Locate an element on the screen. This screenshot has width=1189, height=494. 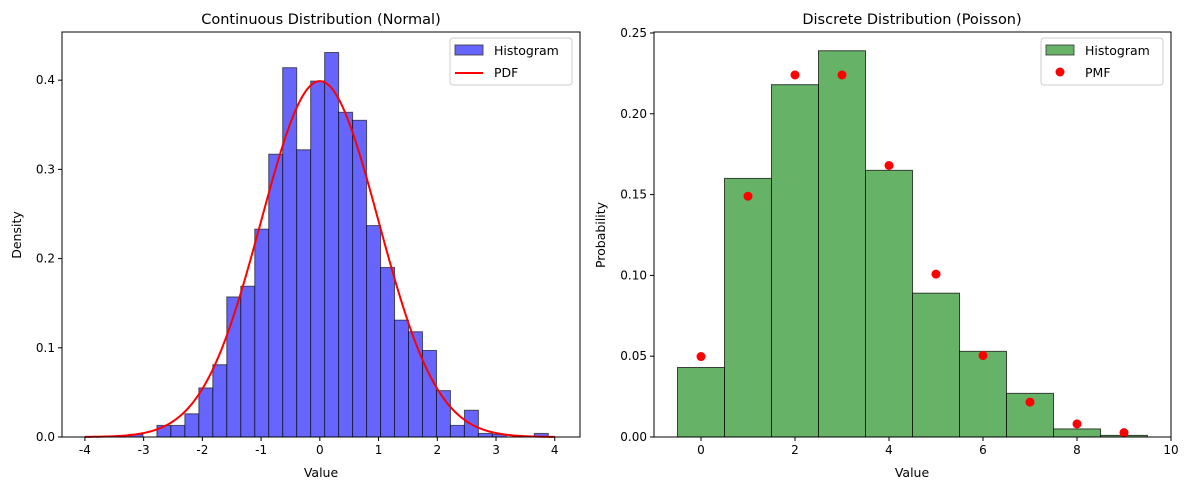
x-tick-label: 3 is located at coordinates (496, 450).